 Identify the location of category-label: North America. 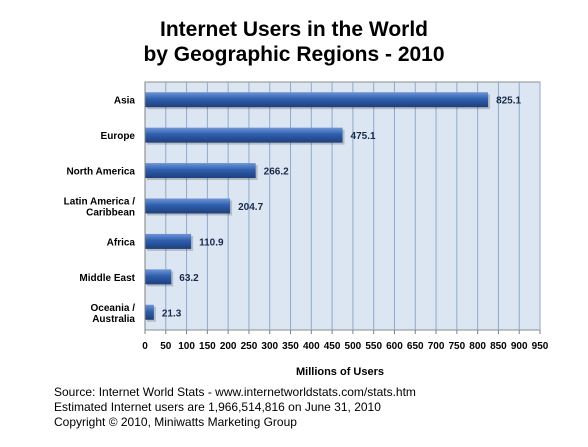
(100, 172).